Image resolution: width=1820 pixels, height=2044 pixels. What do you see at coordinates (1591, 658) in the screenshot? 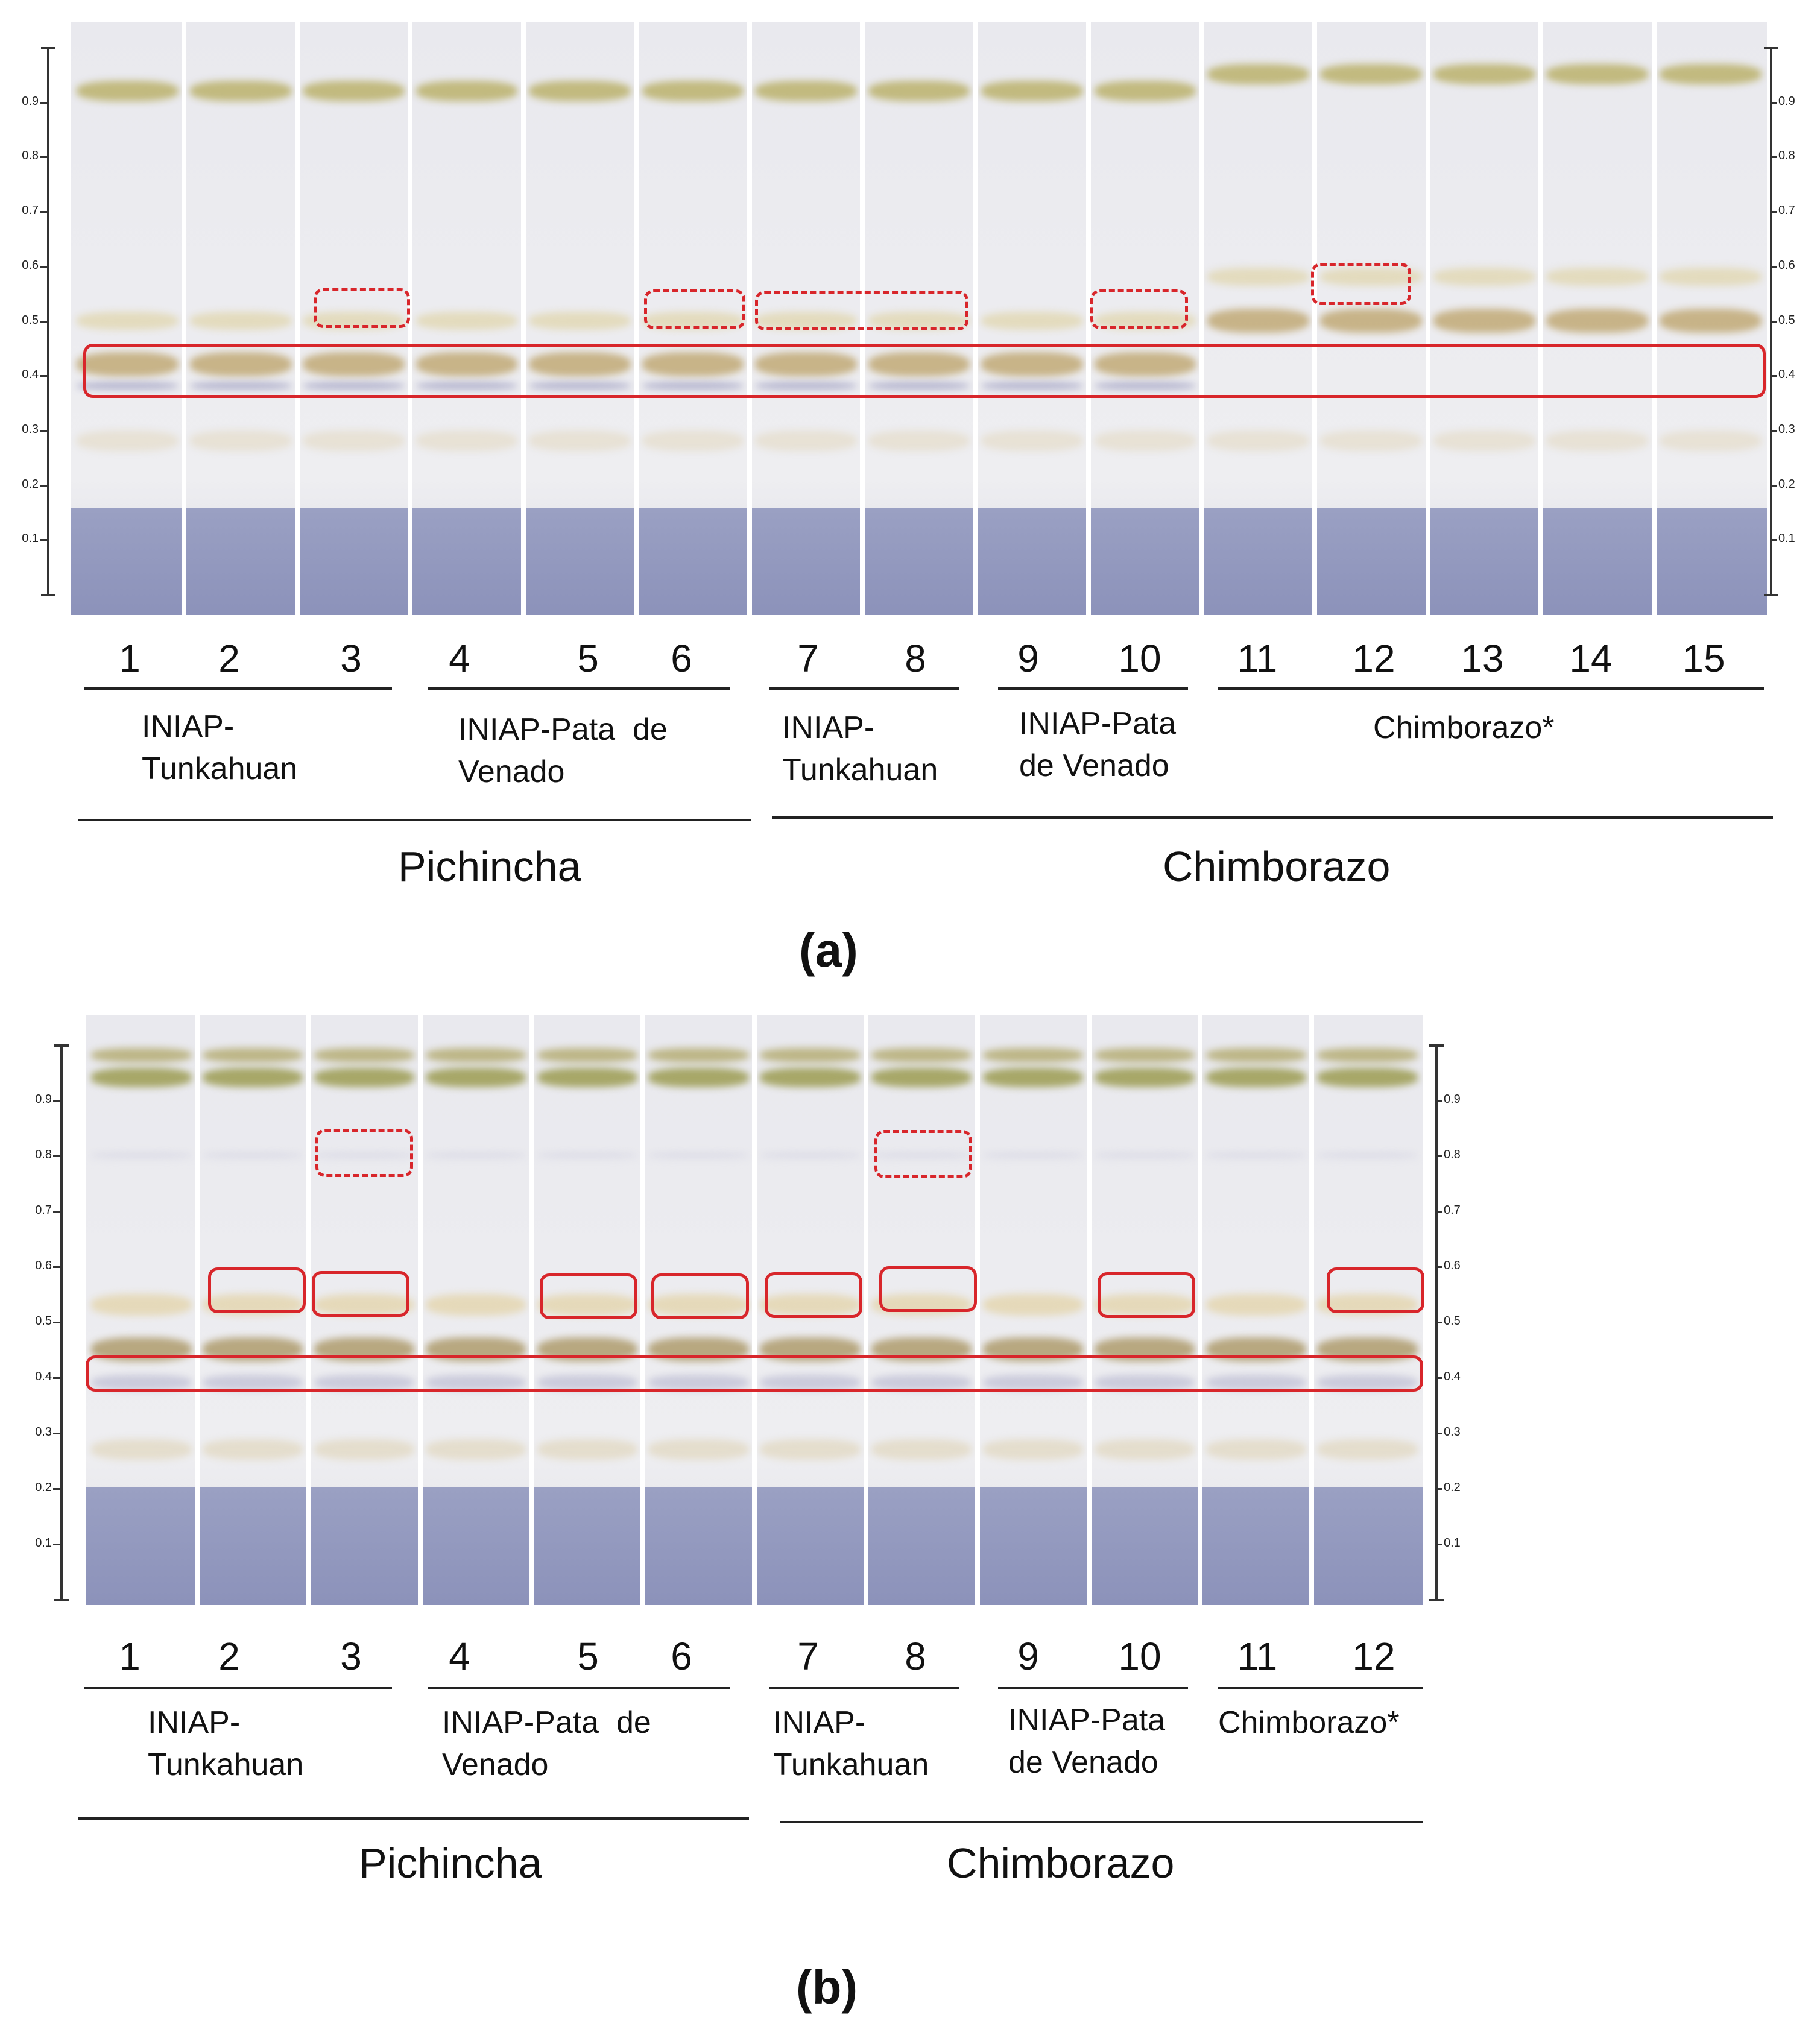
I see `lane-number: 14` at bounding box center [1591, 658].